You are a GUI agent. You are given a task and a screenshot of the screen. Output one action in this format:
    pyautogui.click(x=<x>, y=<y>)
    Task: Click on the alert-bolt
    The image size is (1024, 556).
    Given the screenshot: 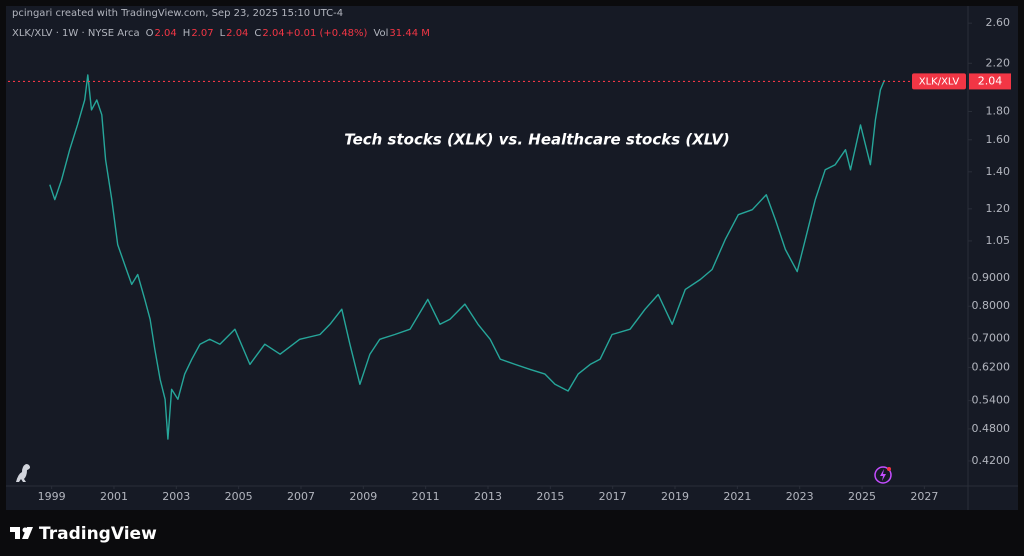 What is the action you would take?
    pyautogui.click(x=883, y=475)
    